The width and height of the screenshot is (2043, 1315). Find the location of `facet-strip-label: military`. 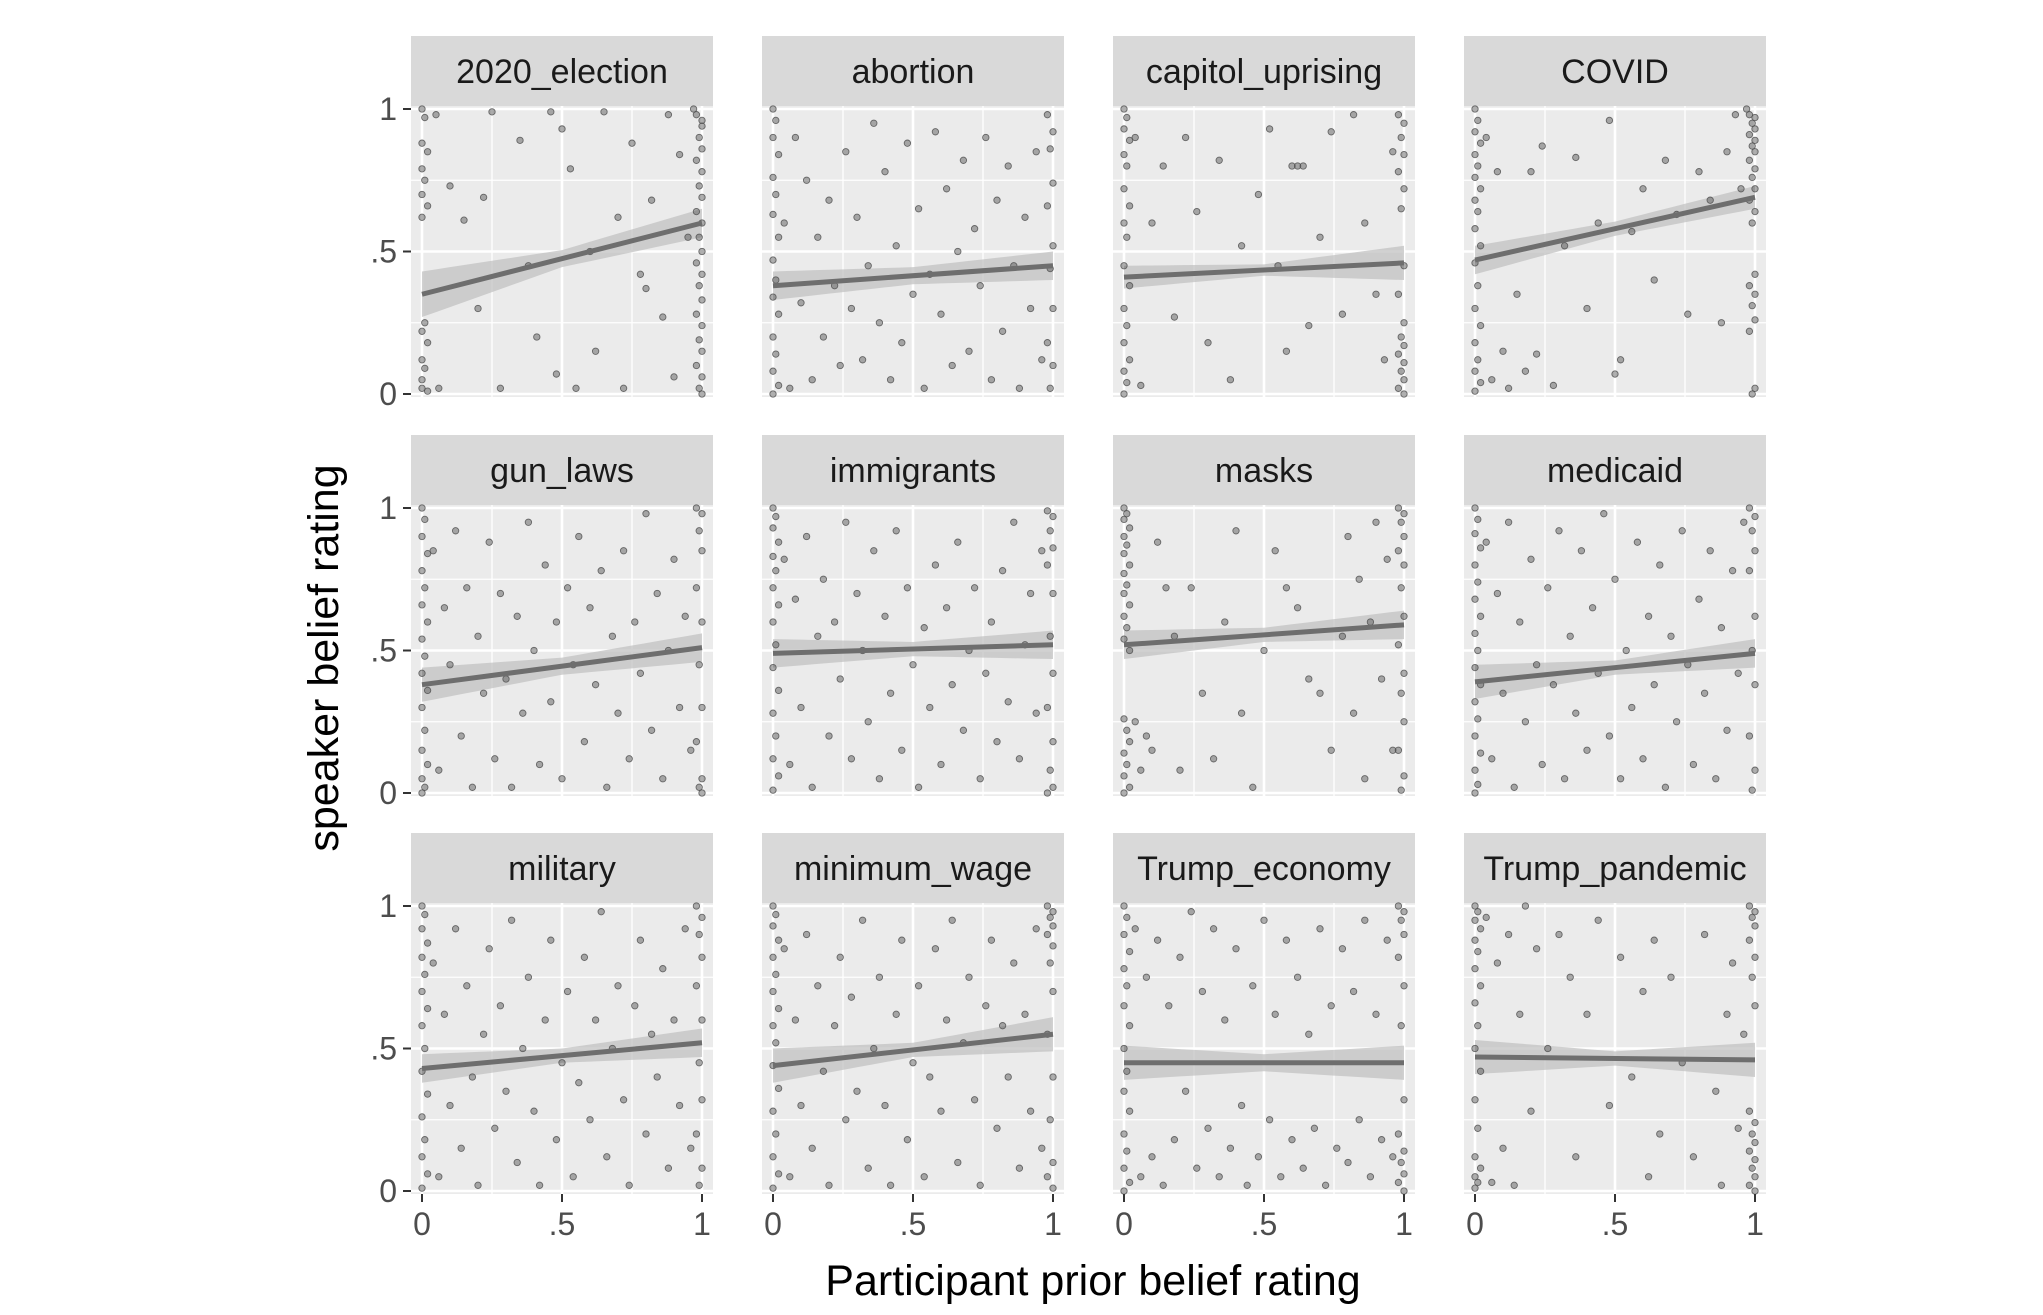

facet-strip-label: military is located at coordinates (562, 869).